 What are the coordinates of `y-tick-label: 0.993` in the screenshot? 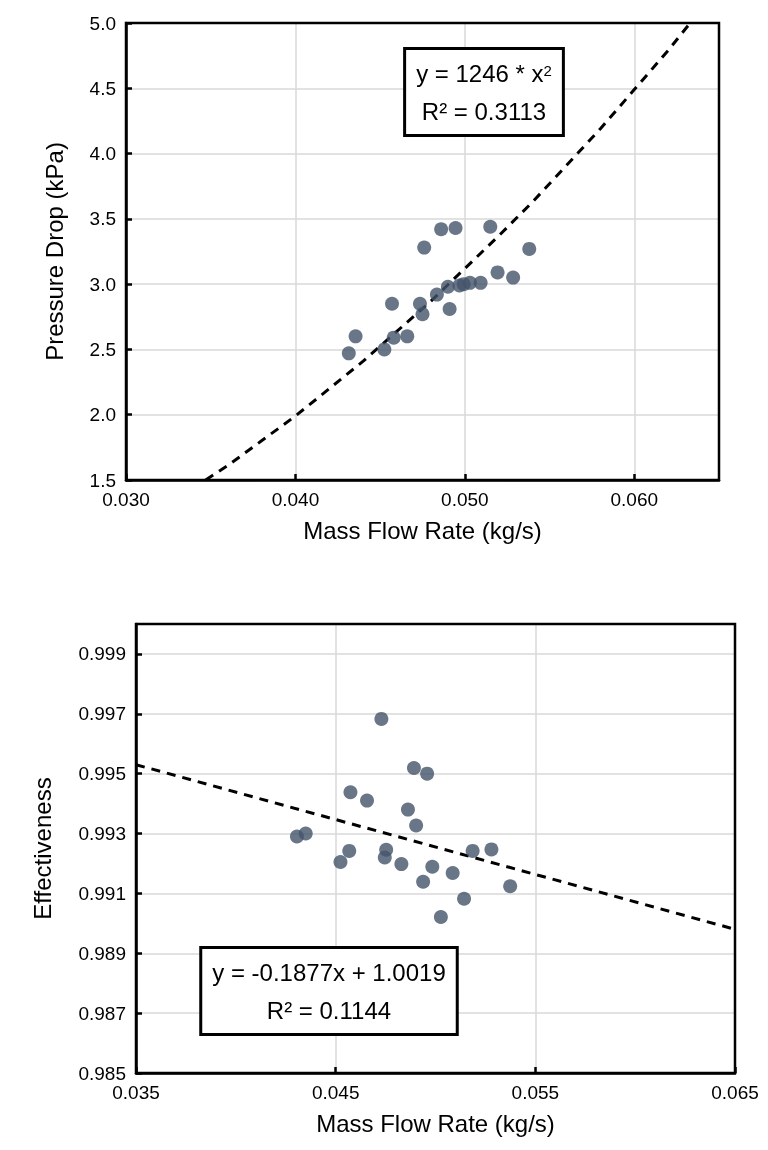 It's located at (102, 834).